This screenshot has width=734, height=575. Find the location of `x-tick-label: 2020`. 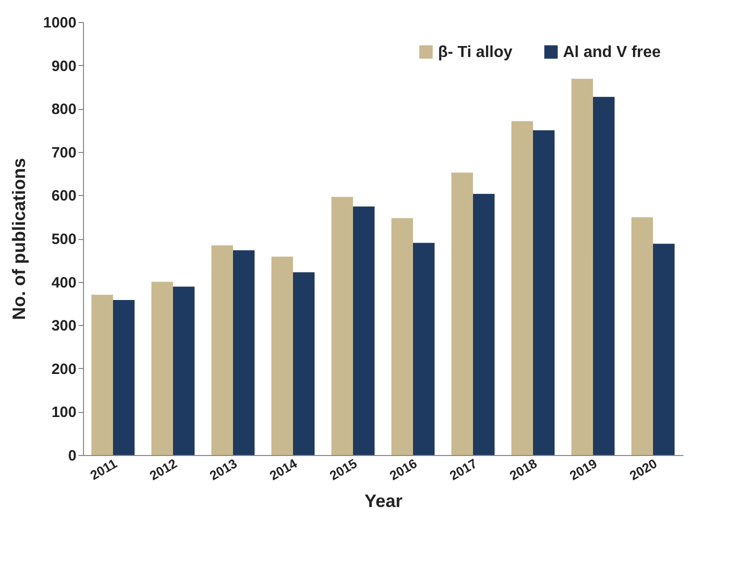

x-tick-label: 2020 is located at coordinates (643, 470).